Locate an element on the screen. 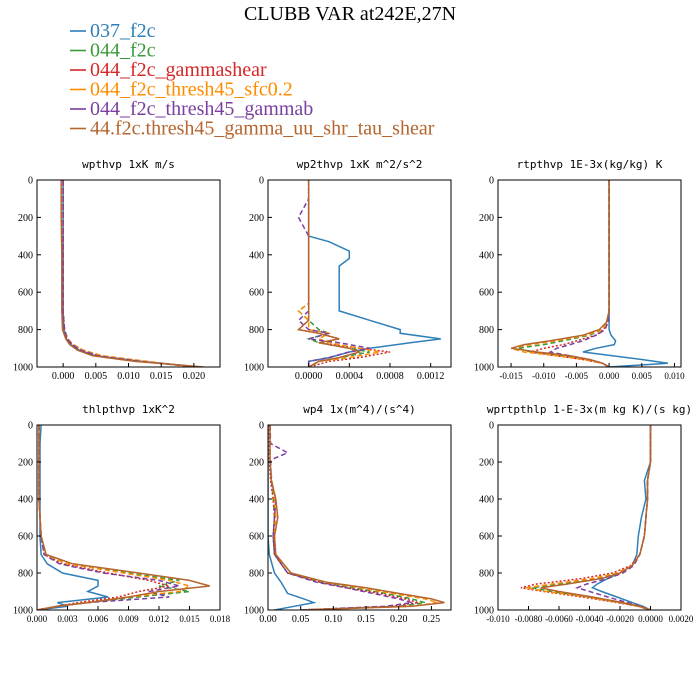 The width and height of the screenshot is (700, 700). panel-title: wp4 1x(m^4)/(s^4) is located at coordinates (359, 409).